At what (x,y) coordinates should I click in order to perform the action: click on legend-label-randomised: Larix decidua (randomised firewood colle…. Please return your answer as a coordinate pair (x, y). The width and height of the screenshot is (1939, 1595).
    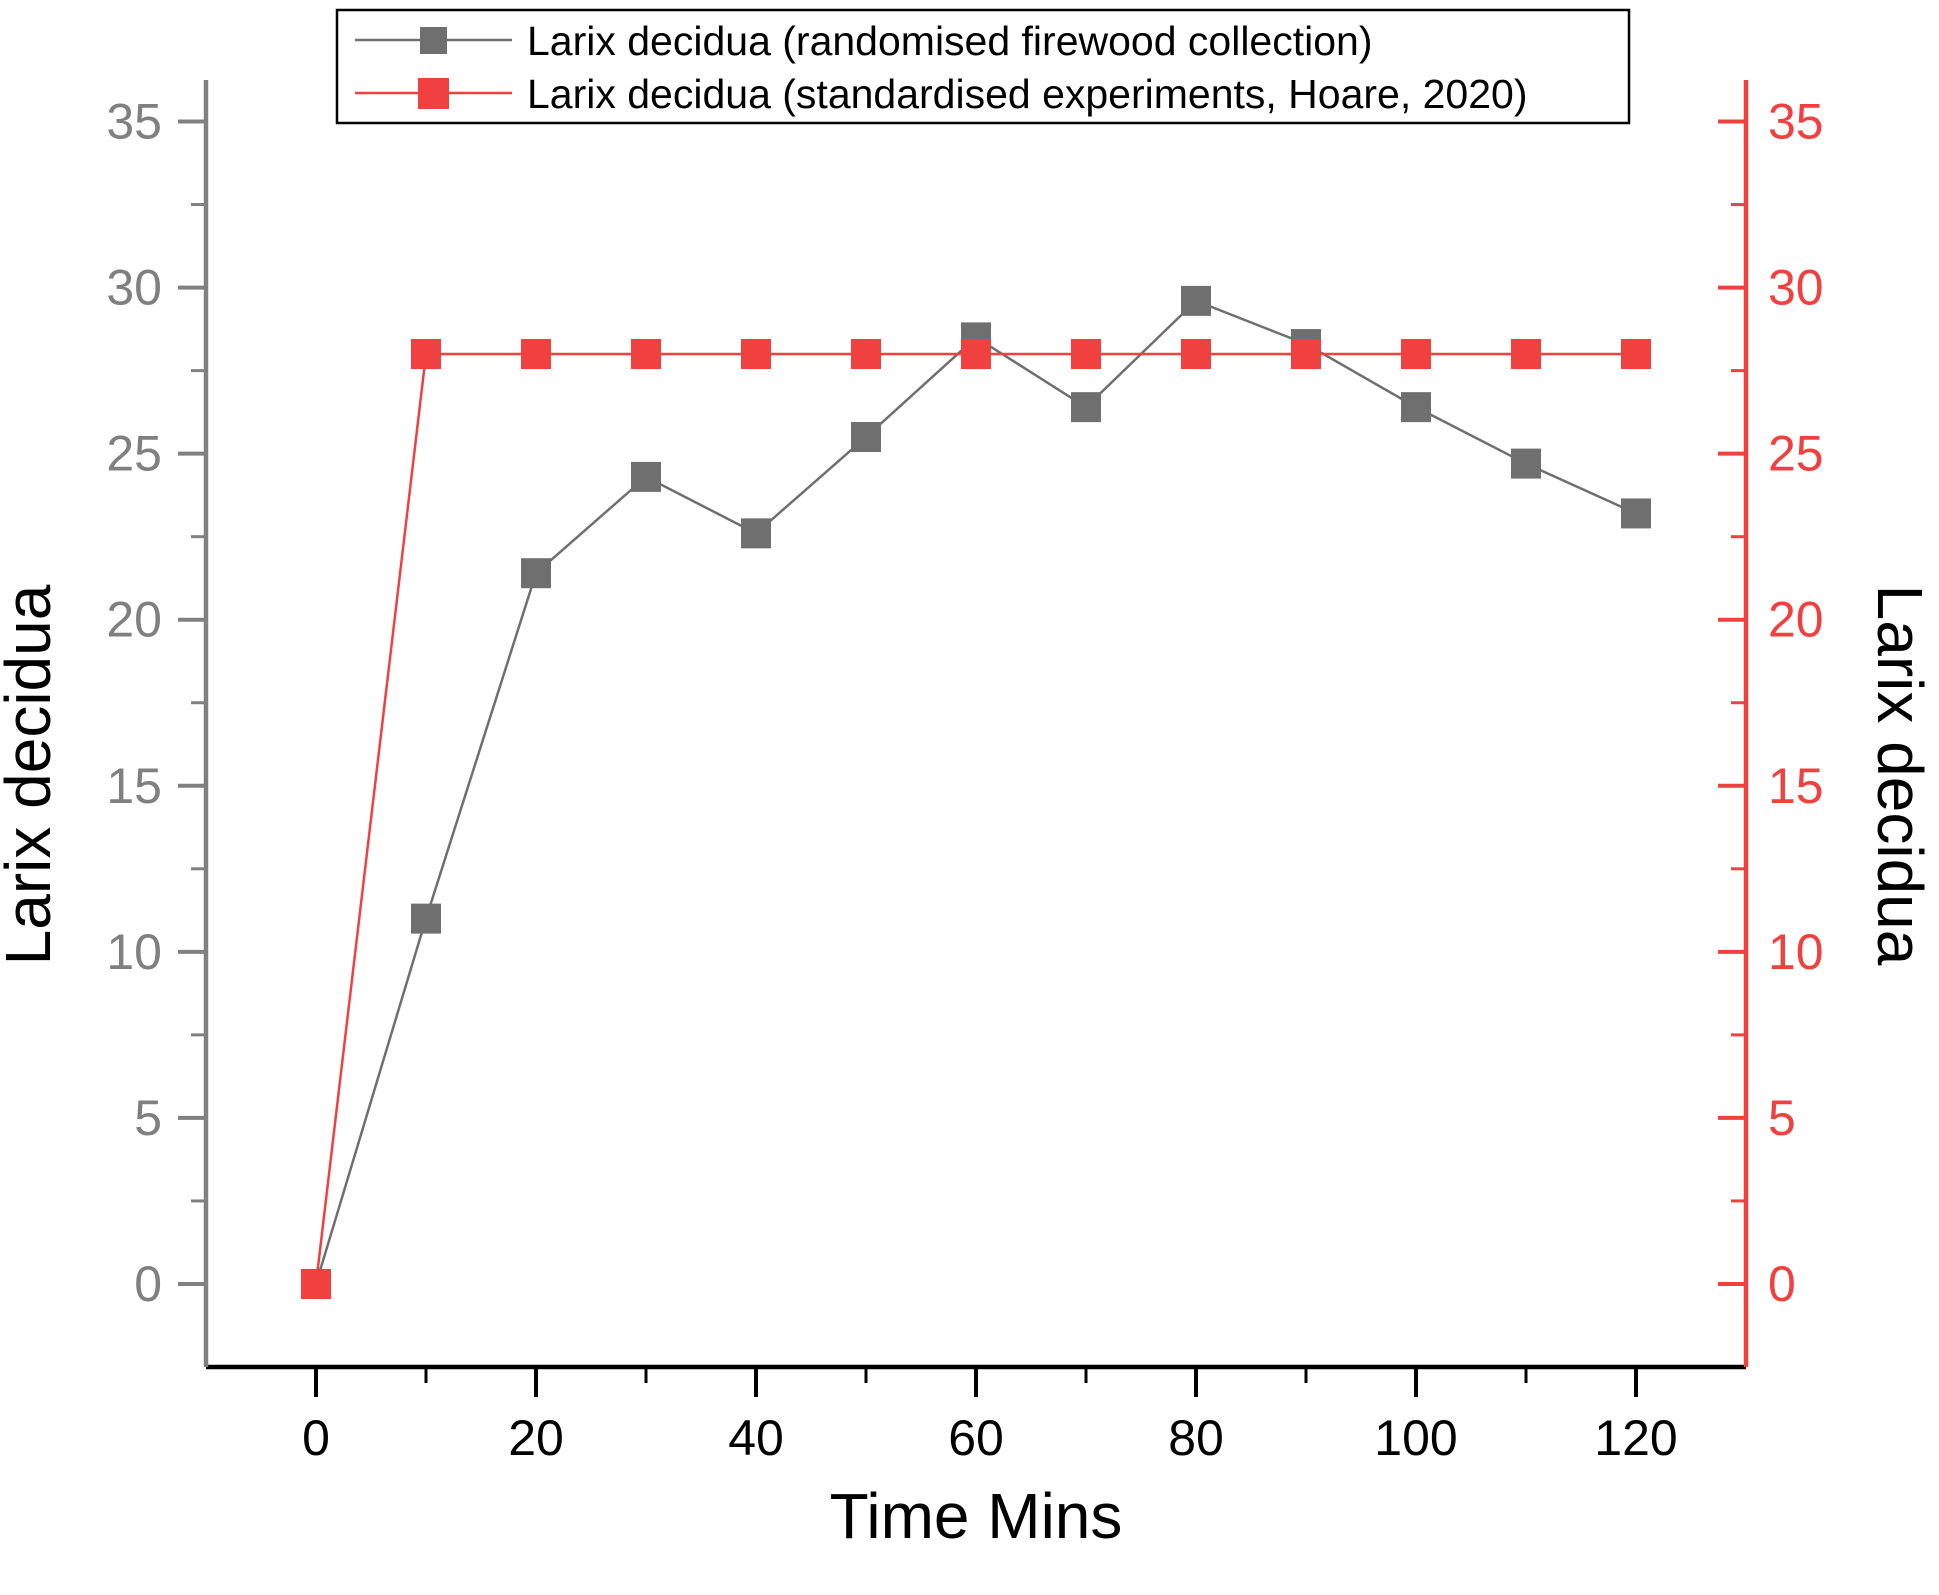
    Looking at the image, I should click on (950, 41).